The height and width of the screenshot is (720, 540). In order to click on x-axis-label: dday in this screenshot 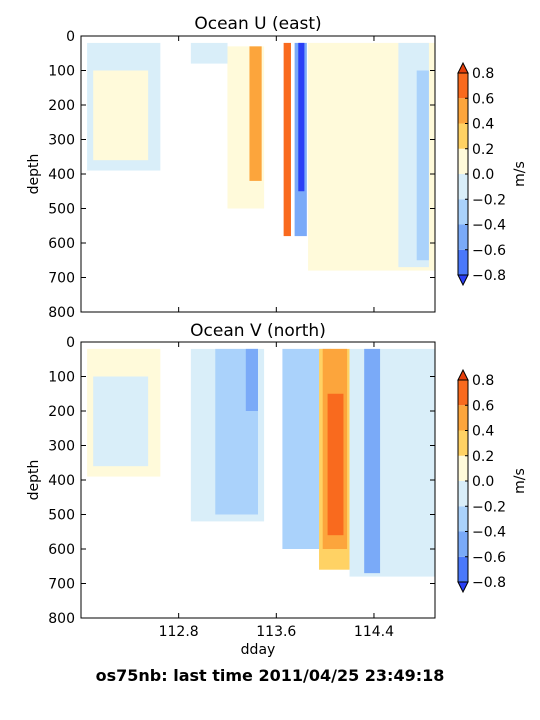, I will do `click(258, 650)`.